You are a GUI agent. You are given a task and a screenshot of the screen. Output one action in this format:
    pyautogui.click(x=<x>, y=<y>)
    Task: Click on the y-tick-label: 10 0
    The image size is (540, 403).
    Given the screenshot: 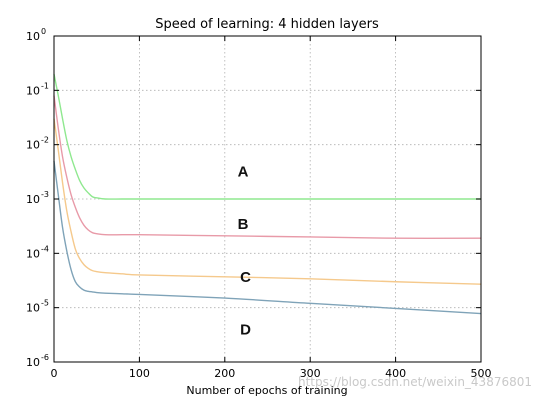 What is the action you would take?
    pyautogui.click(x=36, y=35)
    